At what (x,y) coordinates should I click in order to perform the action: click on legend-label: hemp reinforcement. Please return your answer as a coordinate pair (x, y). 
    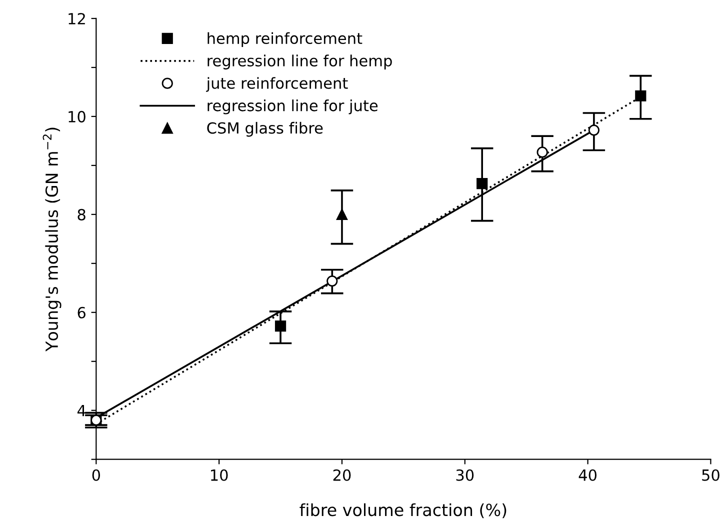
    Looking at the image, I should click on (285, 40).